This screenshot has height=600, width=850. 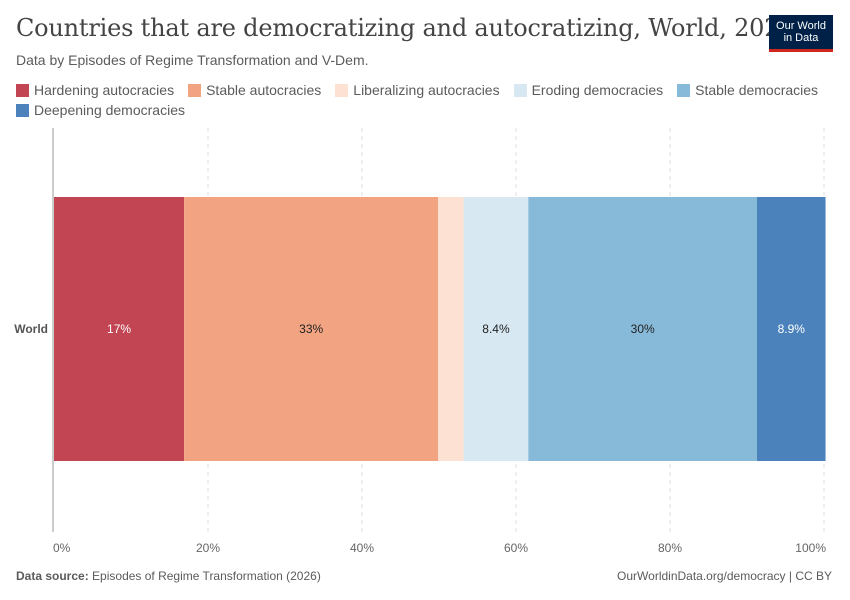 I want to click on x-tick-label: 40%, so click(x=362, y=548).